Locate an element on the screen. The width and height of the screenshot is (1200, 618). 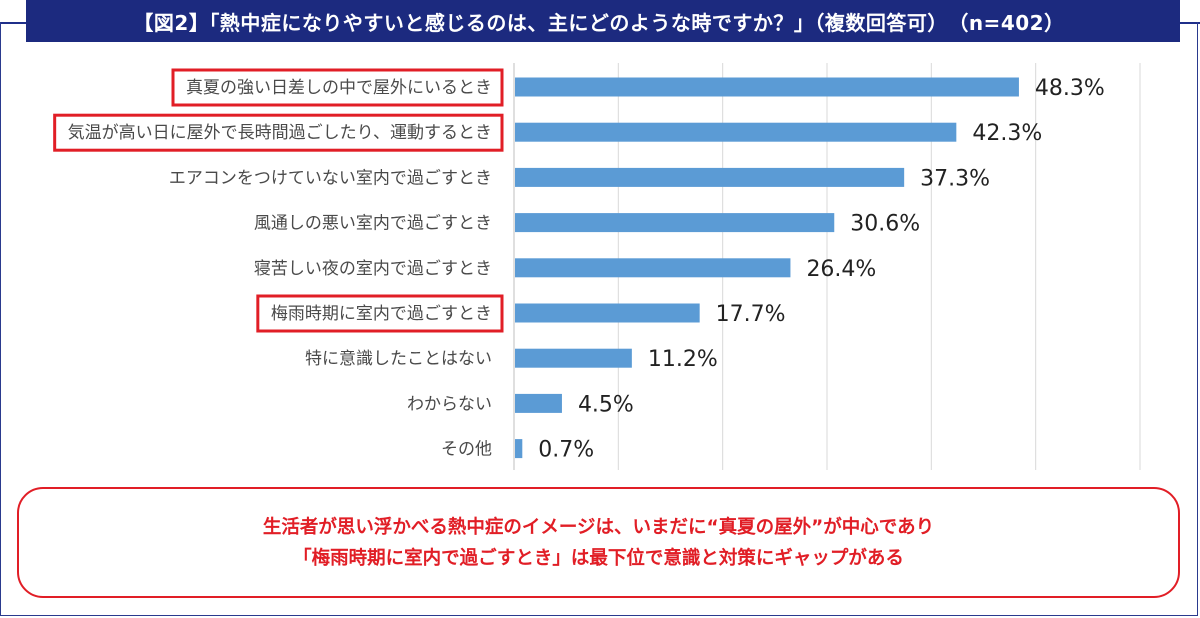
category-label: エアコンをつけていない室内で過ごすとき is located at coordinates (330, 178).